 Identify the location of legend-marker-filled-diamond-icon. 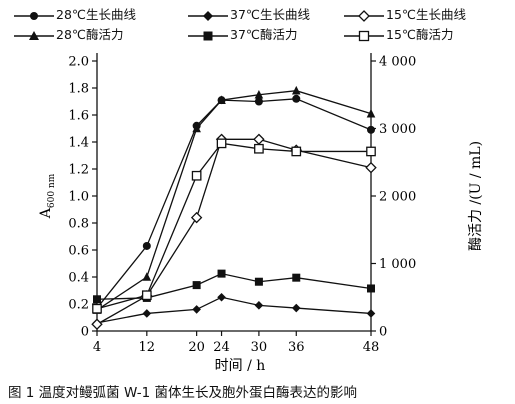
(208, 15).